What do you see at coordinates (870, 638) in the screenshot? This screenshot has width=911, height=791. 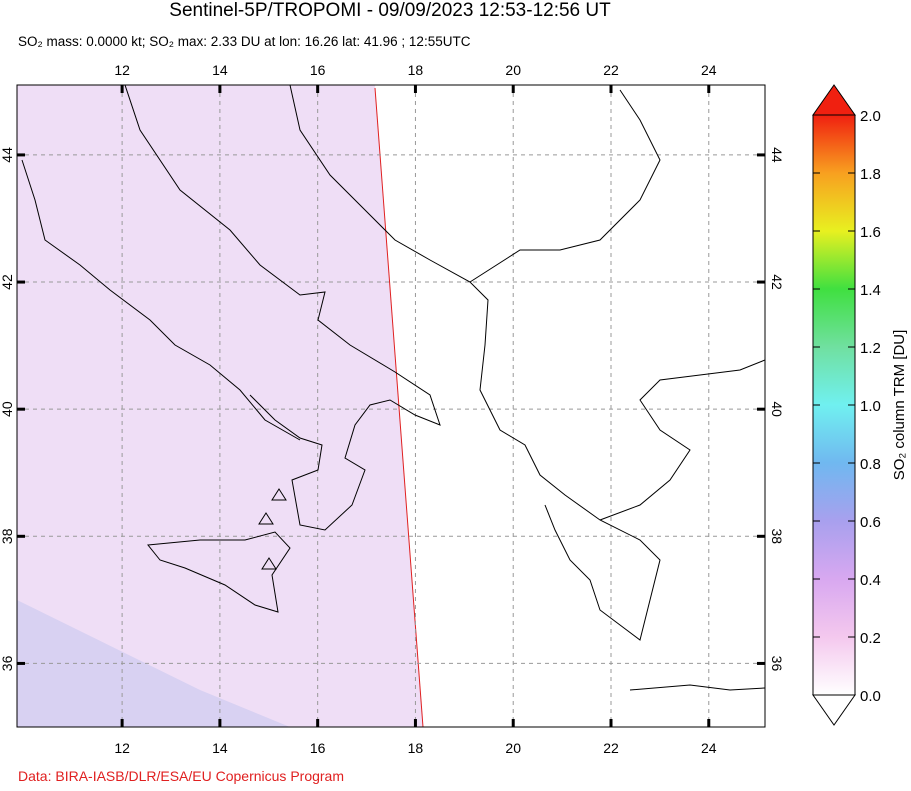 I see `colorbar-tick-label: 0.2` at bounding box center [870, 638].